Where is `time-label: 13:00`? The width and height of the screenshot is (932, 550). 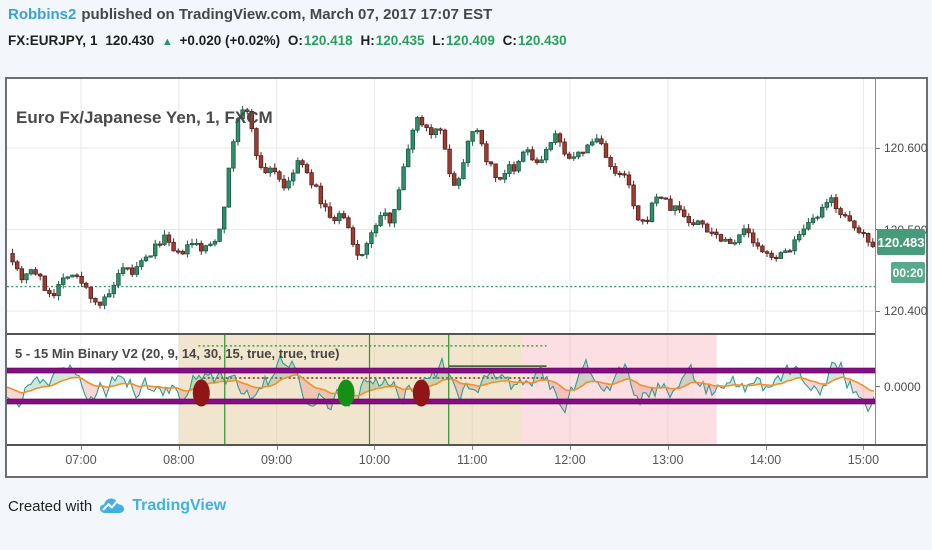
time-label: 13:00 is located at coordinates (668, 460).